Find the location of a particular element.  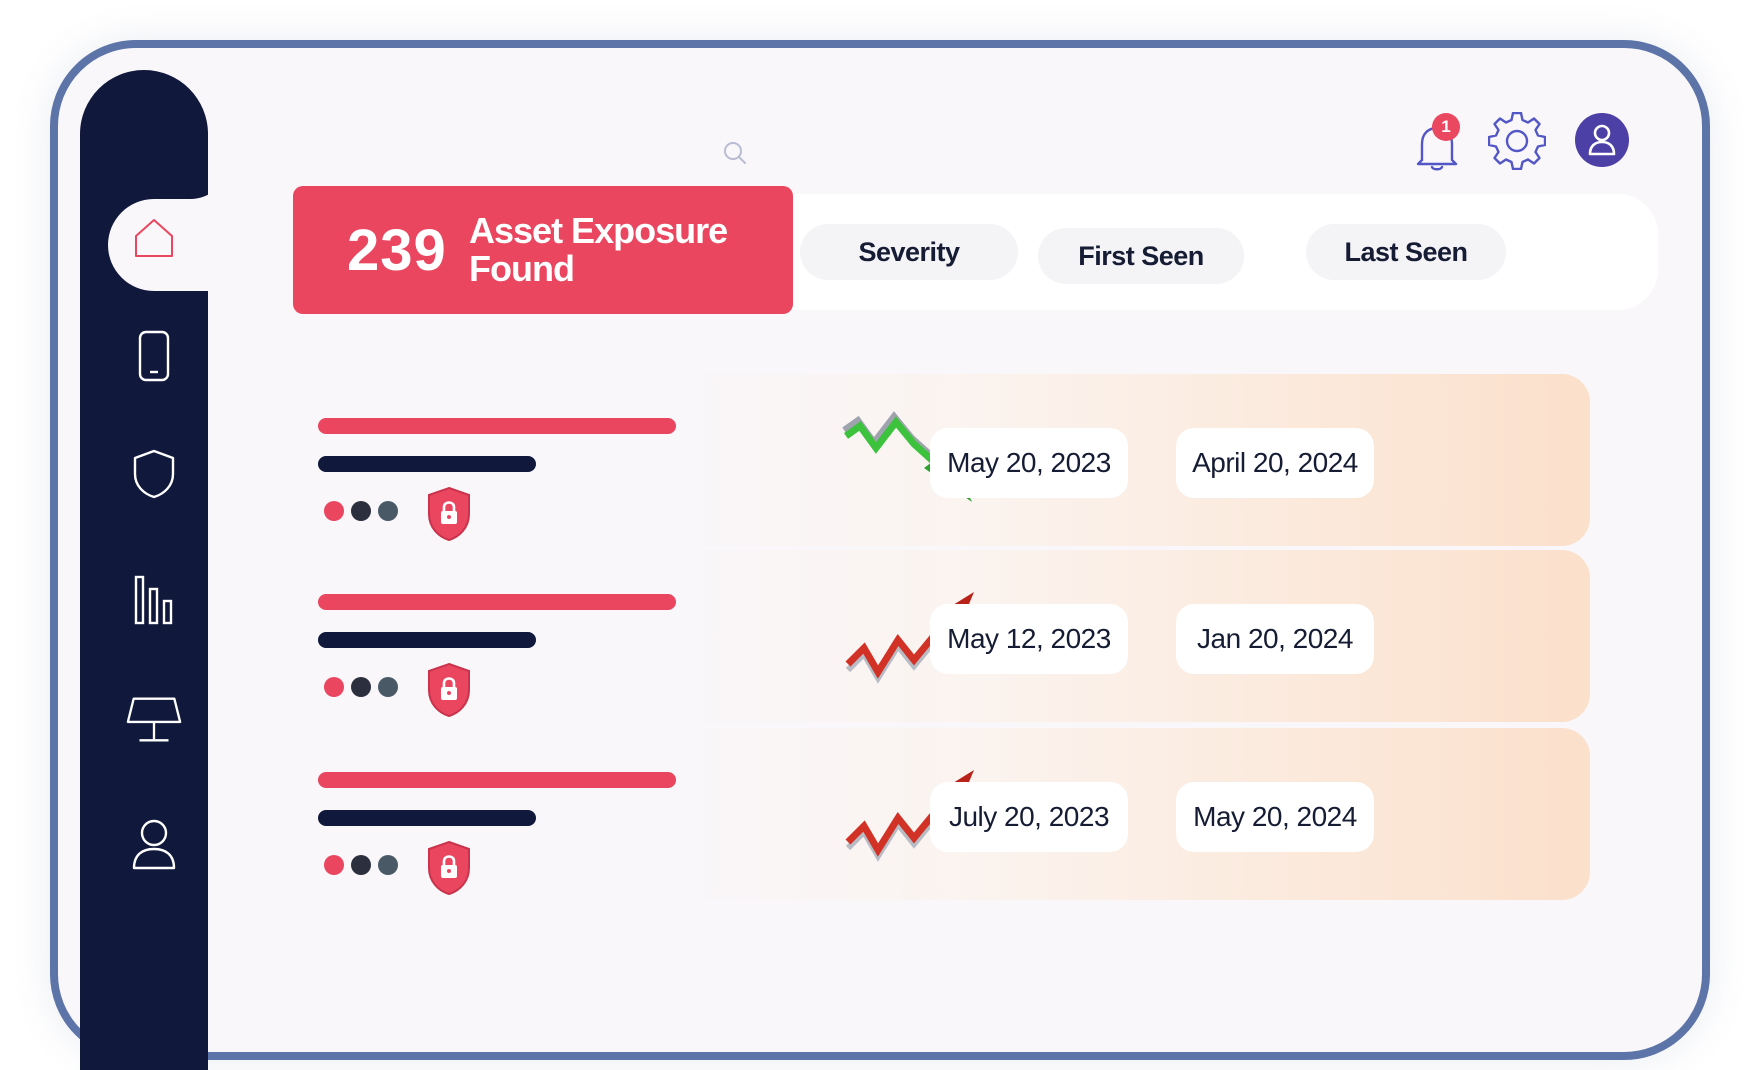

home-icon is located at coordinates (154, 238).